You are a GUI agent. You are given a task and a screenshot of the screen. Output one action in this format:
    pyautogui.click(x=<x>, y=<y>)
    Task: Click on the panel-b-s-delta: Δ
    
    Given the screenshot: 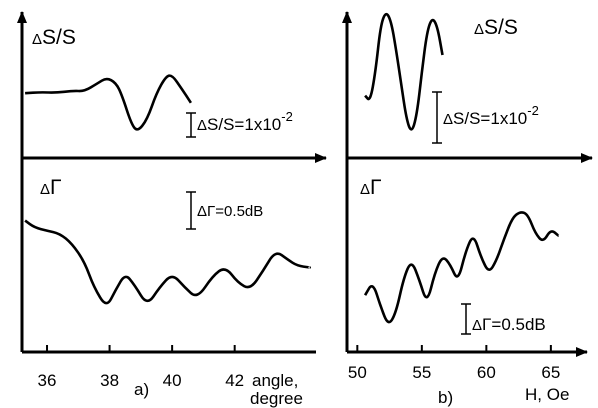 What is the action you would take?
    pyautogui.click(x=479, y=29)
    